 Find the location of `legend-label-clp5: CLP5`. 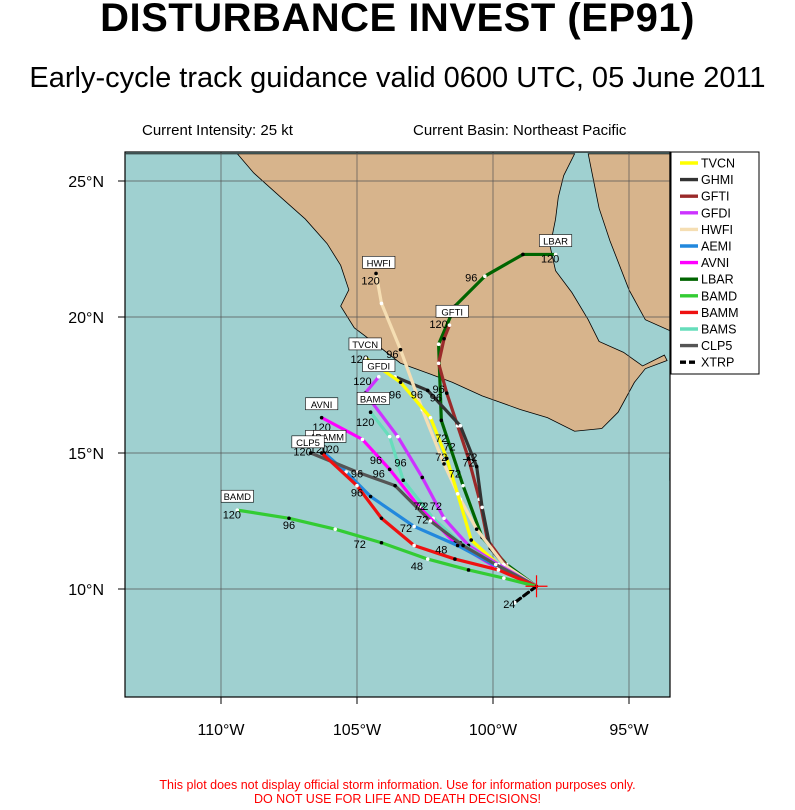

legend-label-clp5: CLP5 is located at coordinates (716, 346).